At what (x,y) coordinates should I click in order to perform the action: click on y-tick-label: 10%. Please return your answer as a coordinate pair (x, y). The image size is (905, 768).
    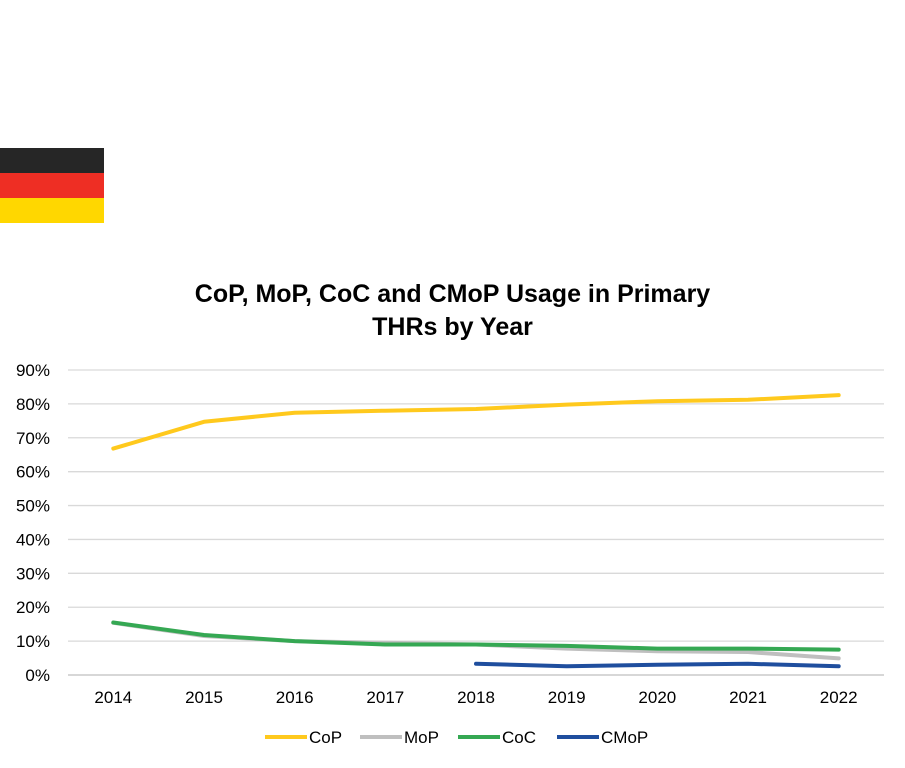
    Looking at the image, I should click on (33, 641).